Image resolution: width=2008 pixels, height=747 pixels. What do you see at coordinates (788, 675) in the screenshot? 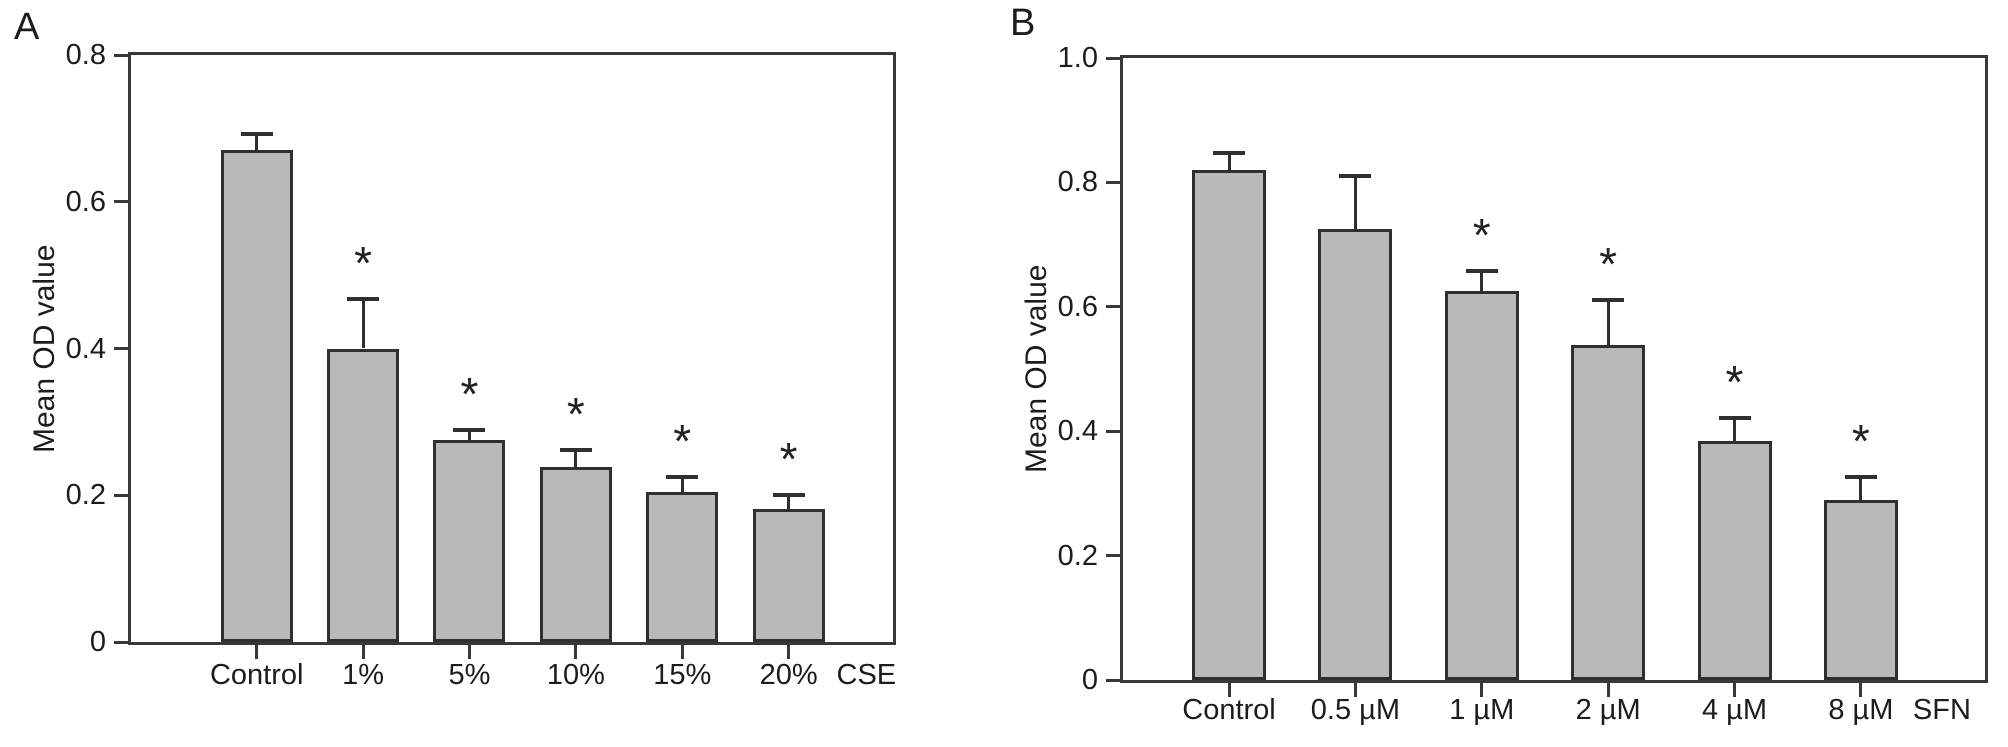
I see `x-tick-label-20%: 20%` at bounding box center [788, 675].